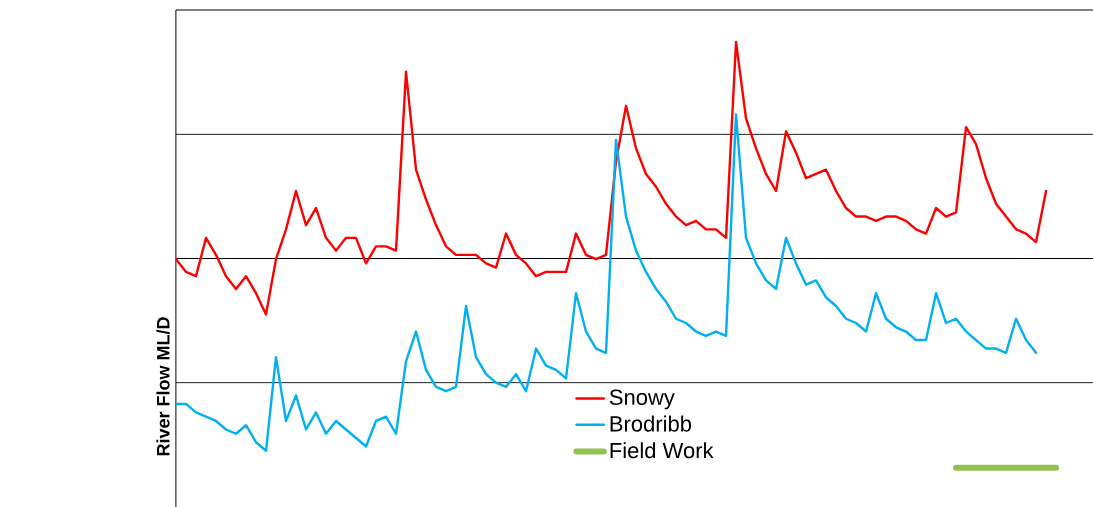 This screenshot has width=1093, height=507. I want to click on y-axis-title: River Flow ML/D, so click(163, 386).